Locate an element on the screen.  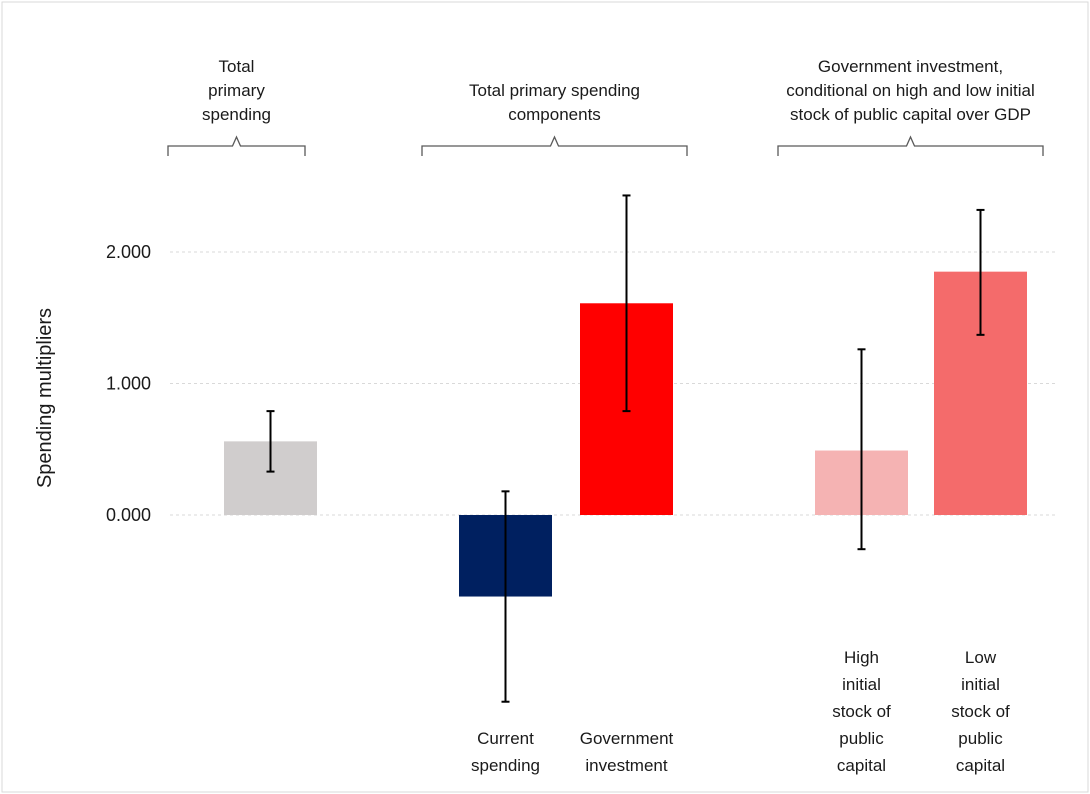
group-braces is located at coordinates (605, 145).